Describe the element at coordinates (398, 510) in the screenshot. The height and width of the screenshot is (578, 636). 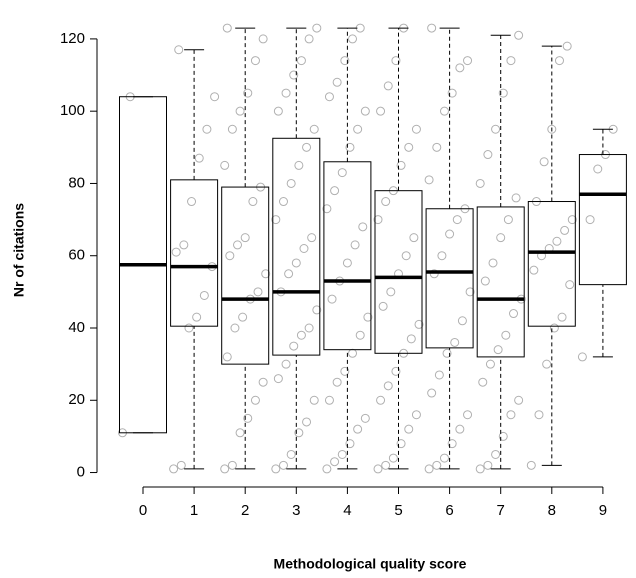
I see `x-tick-label: 5` at that location.